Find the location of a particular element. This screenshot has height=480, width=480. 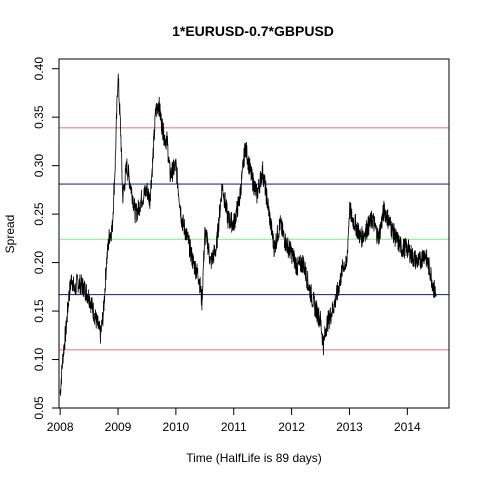

x-tick-label-0: 2008 is located at coordinates (60, 427).